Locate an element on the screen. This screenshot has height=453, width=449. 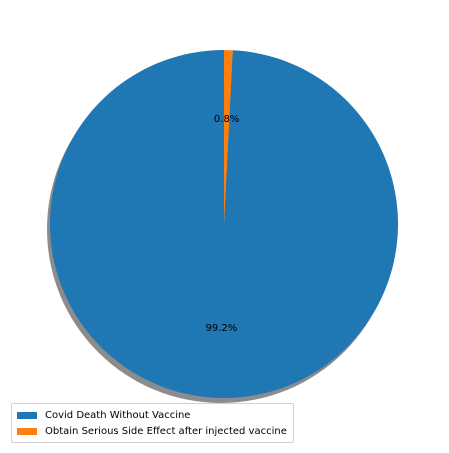
pie-slice-side-effect is located at coordinates (228, 137).